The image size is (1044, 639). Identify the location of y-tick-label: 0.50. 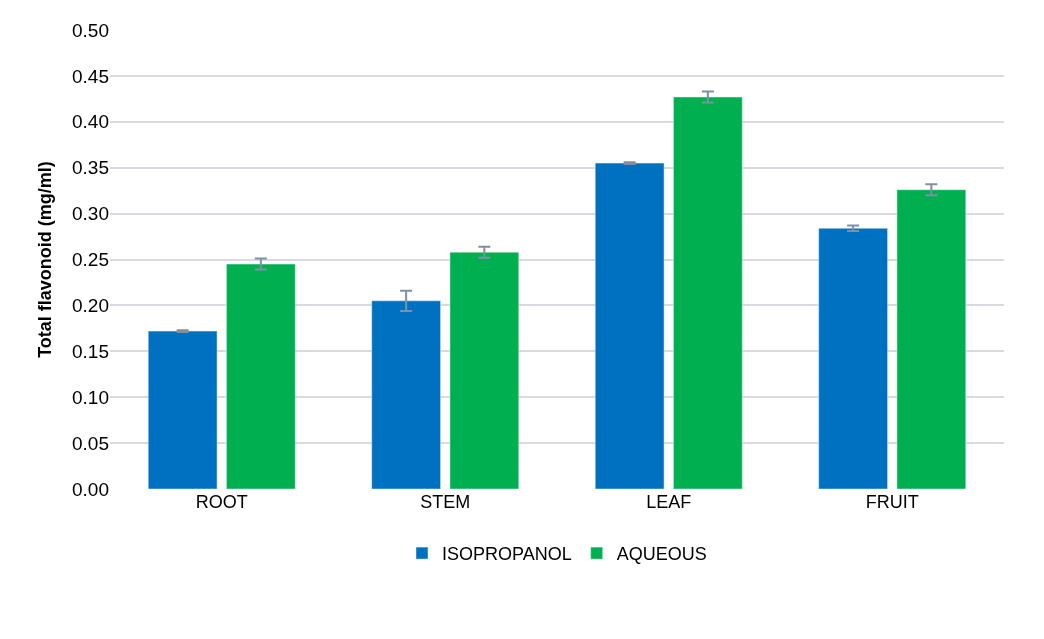
(90, 30).